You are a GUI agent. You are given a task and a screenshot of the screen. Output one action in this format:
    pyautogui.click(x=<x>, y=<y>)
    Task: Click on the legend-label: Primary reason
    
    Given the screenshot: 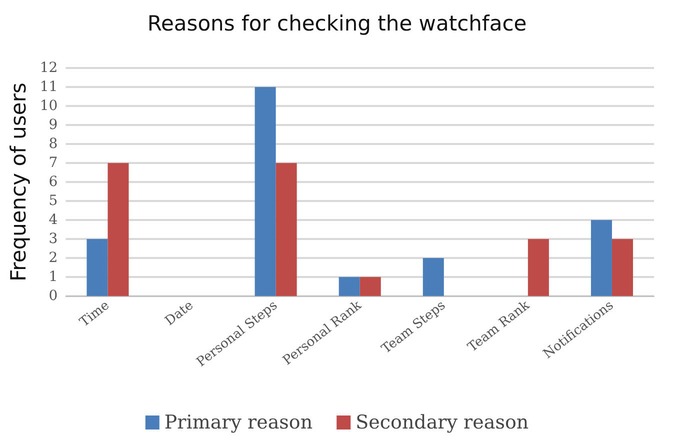 What is the action you would take?
    pyautogui.click(x=238, y=423)
    